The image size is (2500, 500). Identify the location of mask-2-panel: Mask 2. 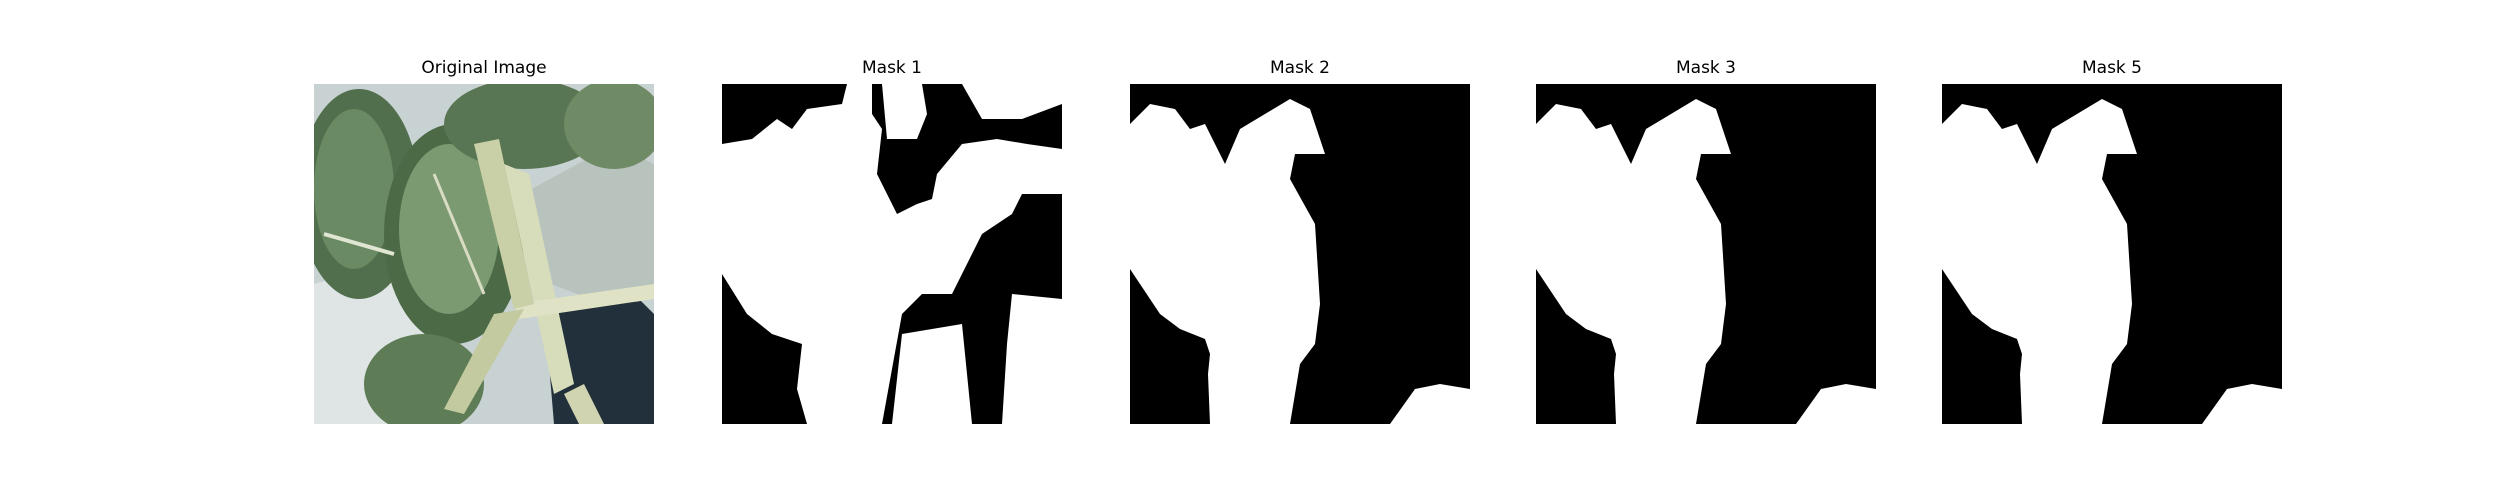
(1300, 241).